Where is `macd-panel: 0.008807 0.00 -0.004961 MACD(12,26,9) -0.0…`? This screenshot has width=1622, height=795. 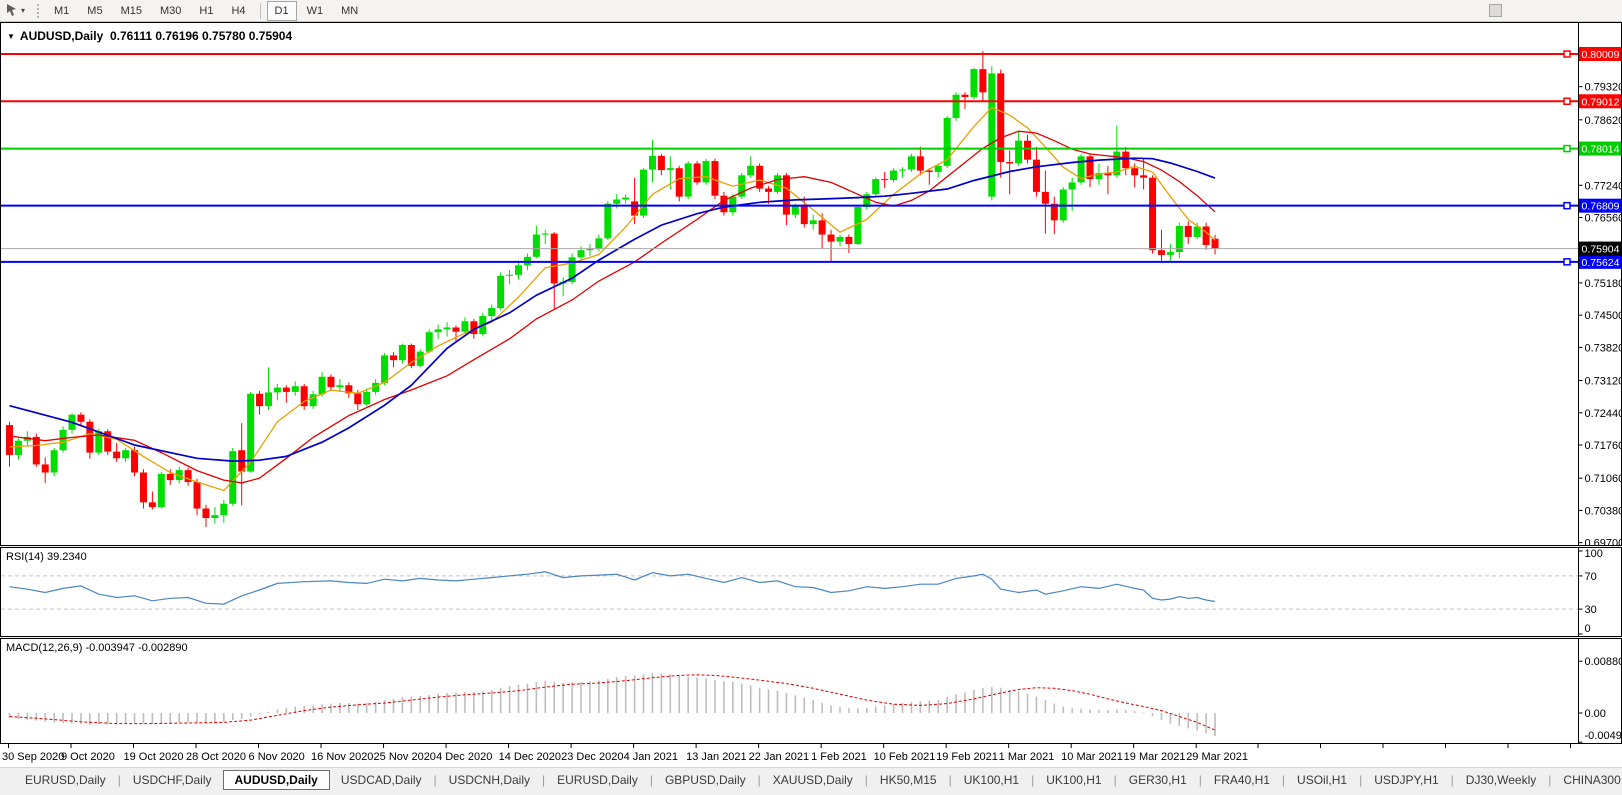
macd-panel: 0.008807 0.00 -0.004961 MACD(12,26,9) -0.0… is located at coordinates (811, 691).